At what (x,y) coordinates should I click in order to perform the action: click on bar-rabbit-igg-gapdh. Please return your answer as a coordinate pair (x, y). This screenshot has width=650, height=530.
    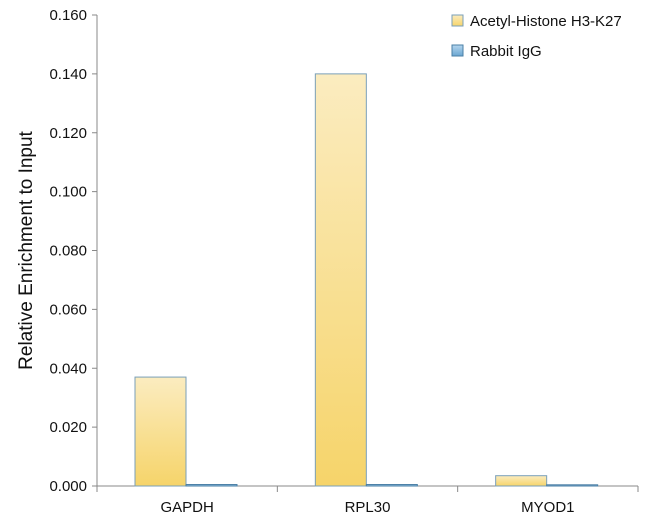
    Looking at the image, I should click on (211, 485).